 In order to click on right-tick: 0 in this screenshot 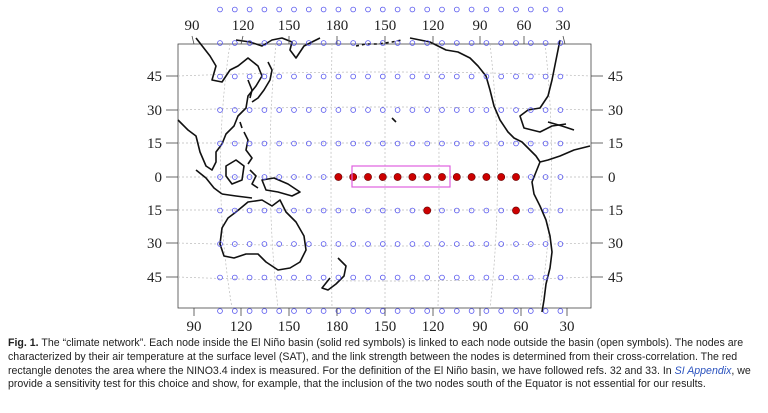, I will do `click(612, 178)`.